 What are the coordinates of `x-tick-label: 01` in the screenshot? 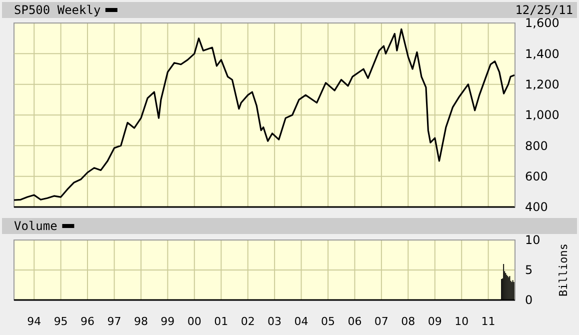 It's located at (221, 321).